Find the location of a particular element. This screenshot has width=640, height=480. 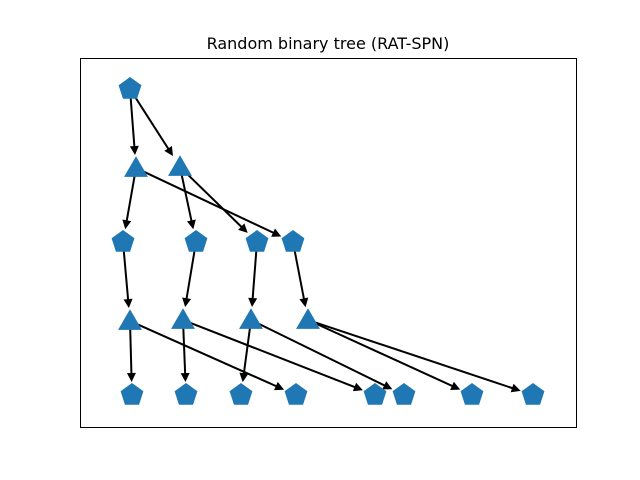

node-q1-triangle-icon is located at coordinates (130, 319).